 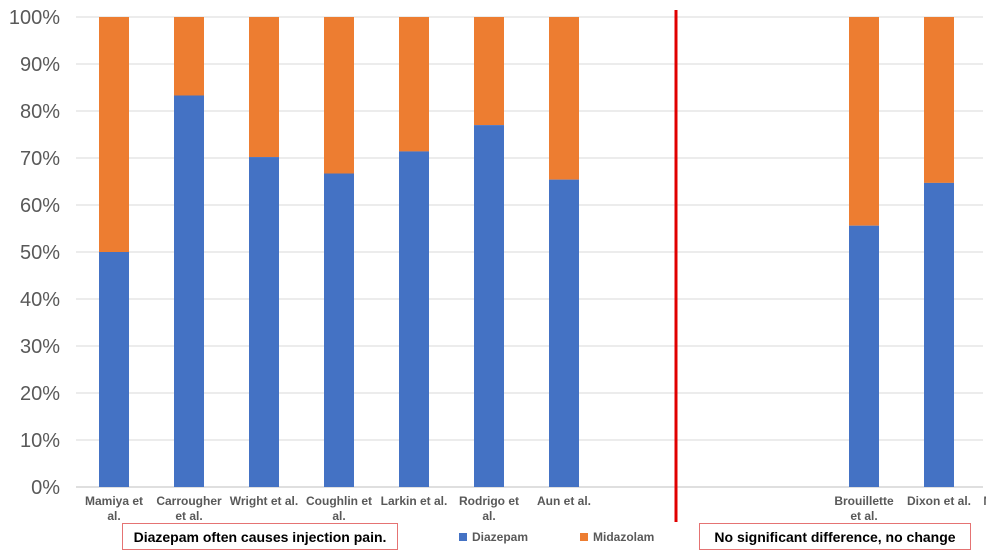 I want to click on y-tick-label: 60%, so click(x=40, y=206).